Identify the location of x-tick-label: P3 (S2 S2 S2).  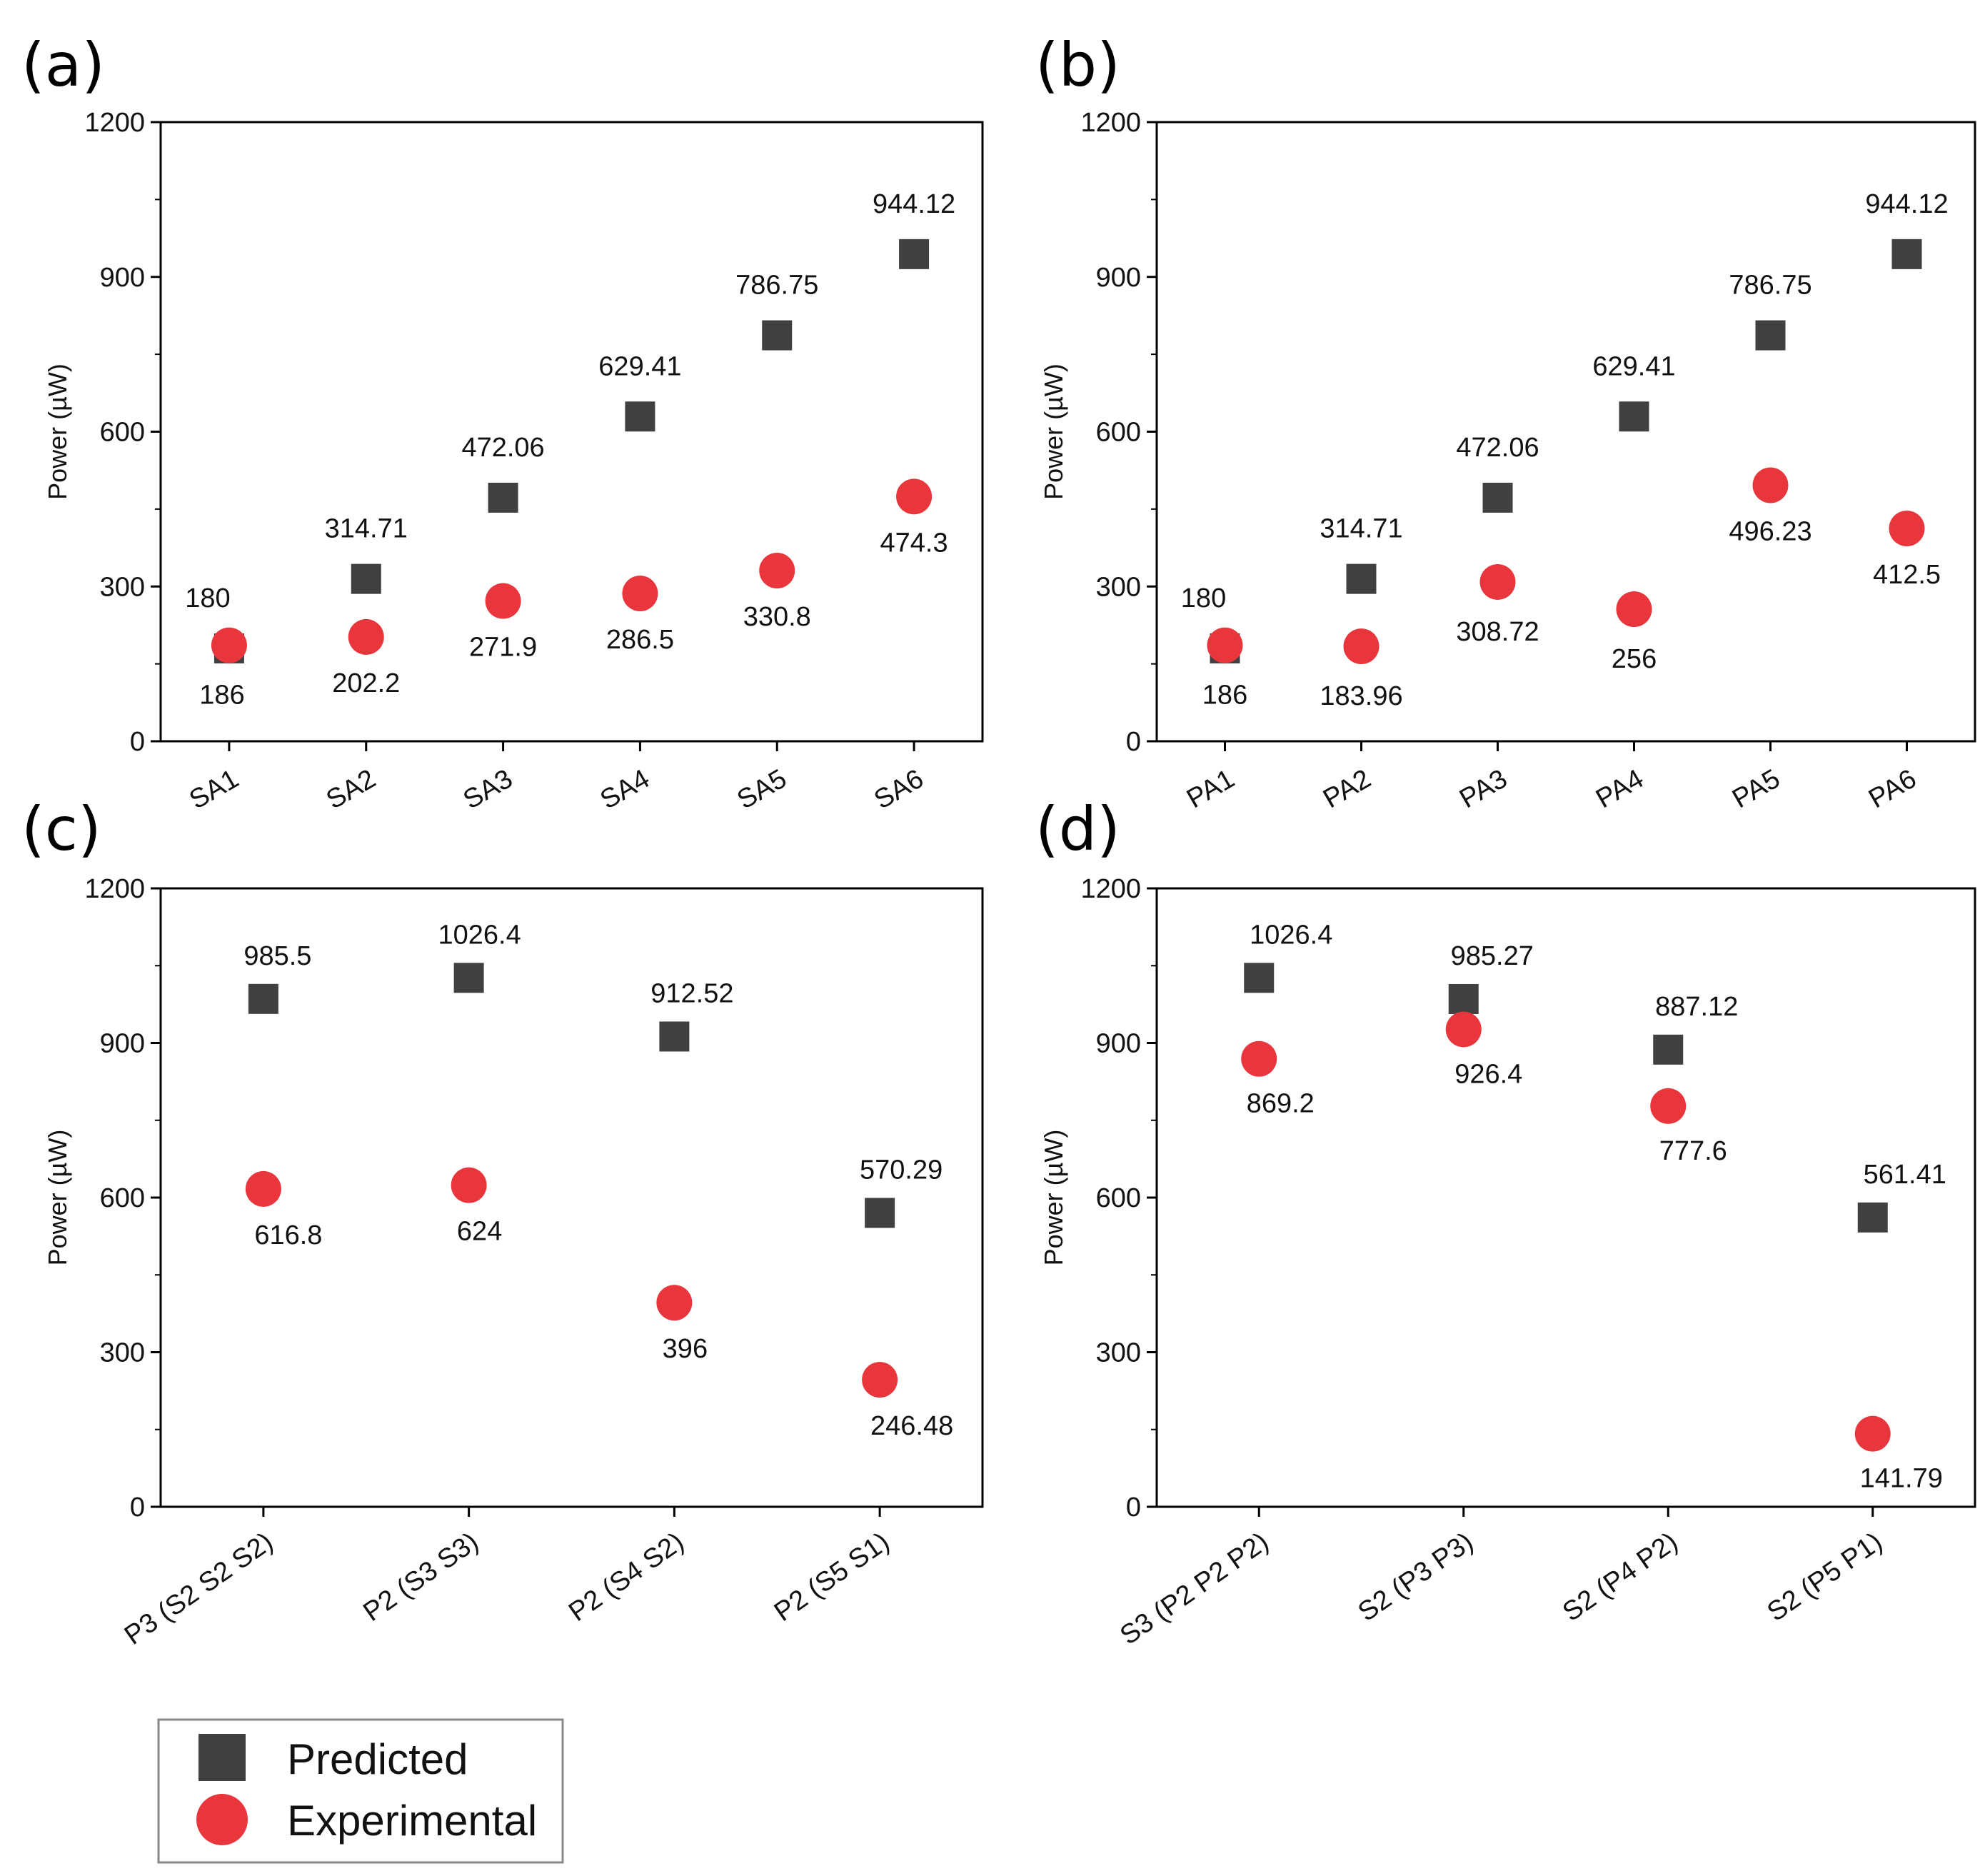
(198, 1589).